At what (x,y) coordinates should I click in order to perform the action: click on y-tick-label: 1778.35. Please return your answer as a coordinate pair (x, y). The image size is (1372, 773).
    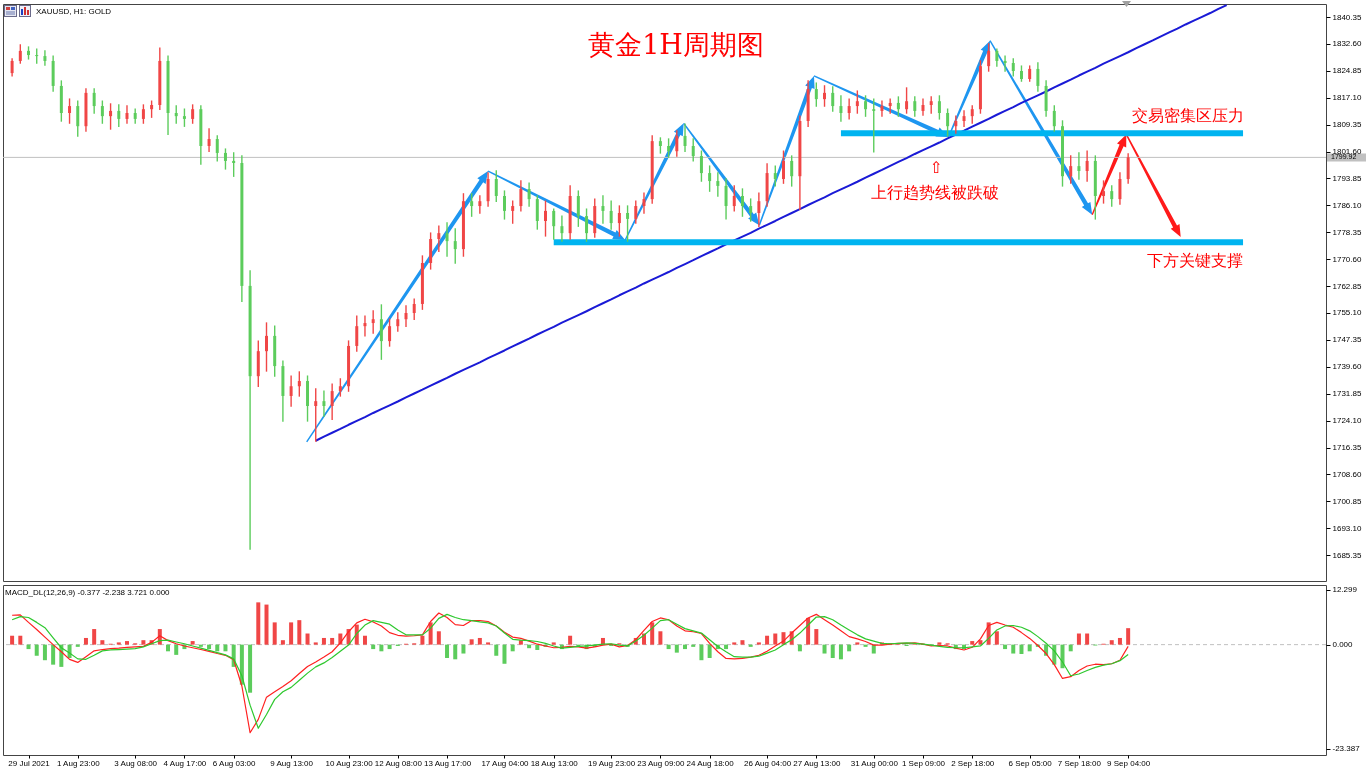
    Looking at the image, I should click on (1347, 232).